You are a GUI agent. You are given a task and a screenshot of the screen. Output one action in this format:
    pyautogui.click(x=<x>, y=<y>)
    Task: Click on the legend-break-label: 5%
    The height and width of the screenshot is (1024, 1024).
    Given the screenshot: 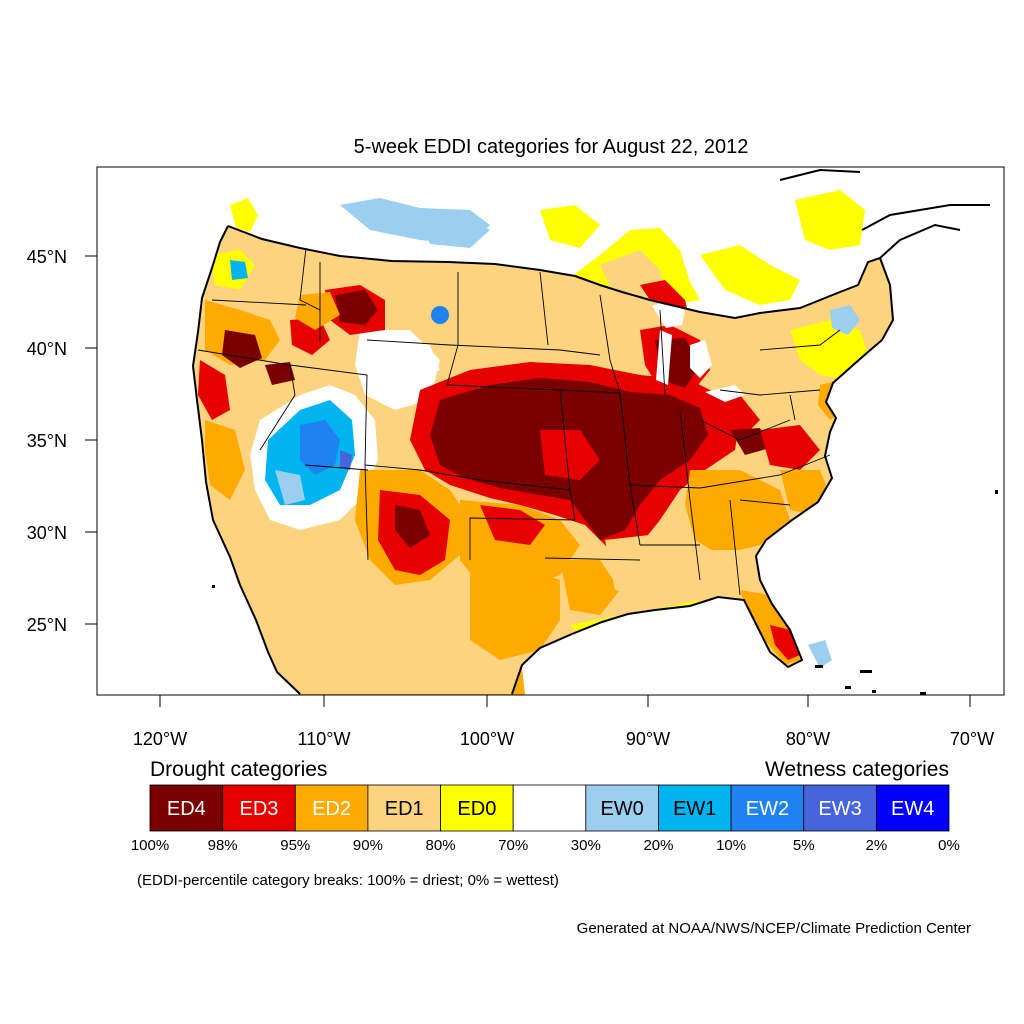 What is the action you would take?
    pyautogui.click(x=804, y=845)
    